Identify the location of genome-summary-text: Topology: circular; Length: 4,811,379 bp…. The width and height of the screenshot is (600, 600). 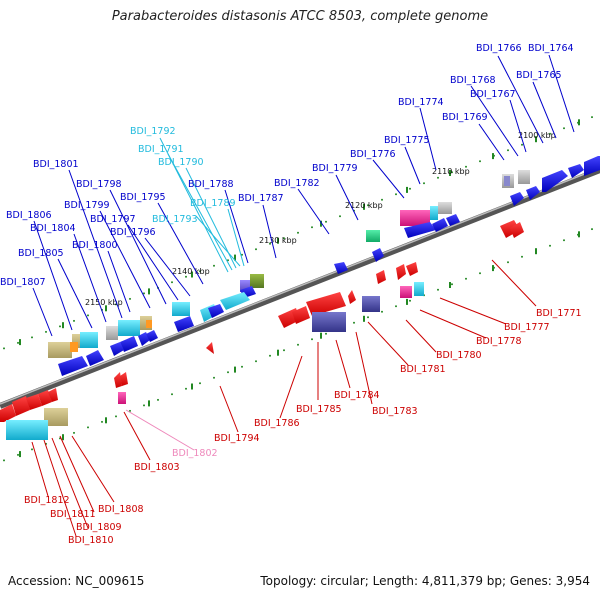
(425, 581).